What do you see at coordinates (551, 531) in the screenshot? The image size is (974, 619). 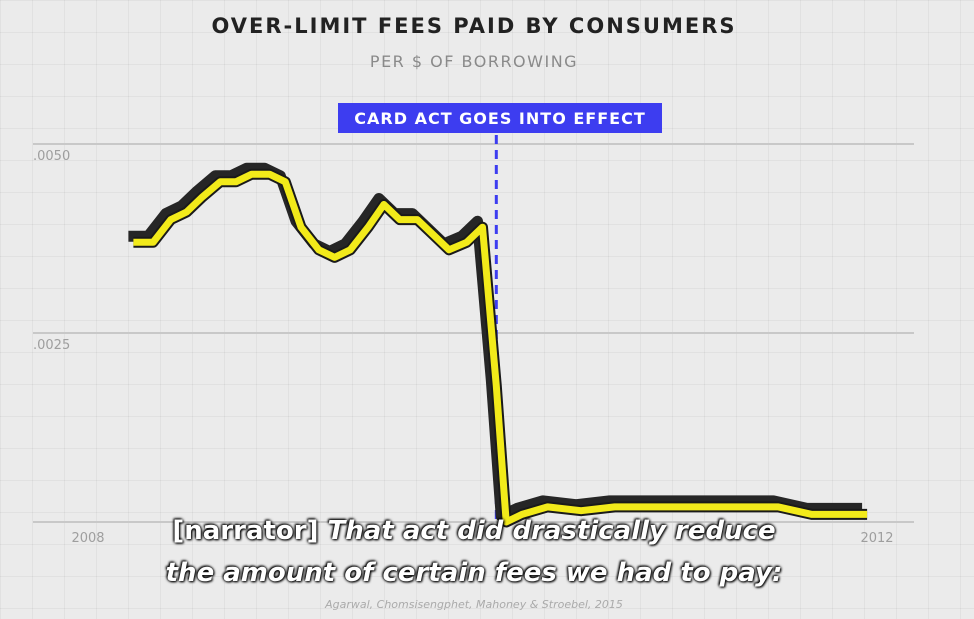 I see `caption-text-1: That act did drastically reduce` at bounding box center [551, 531].